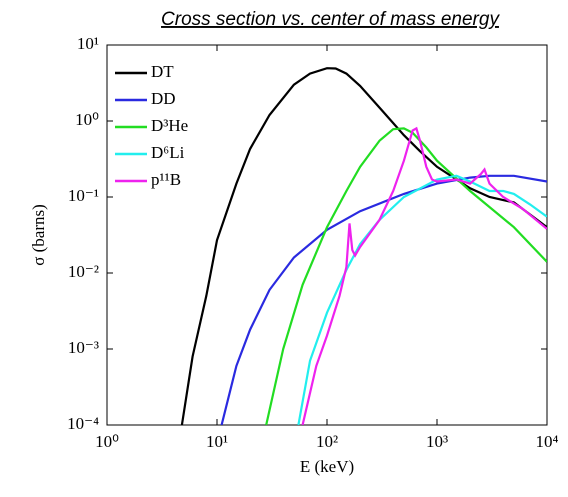 The image size is (568, 497). Describe the element at coordinates (217, 441) in the screenshot. I see `x-tick-label: 10¹` at that location.